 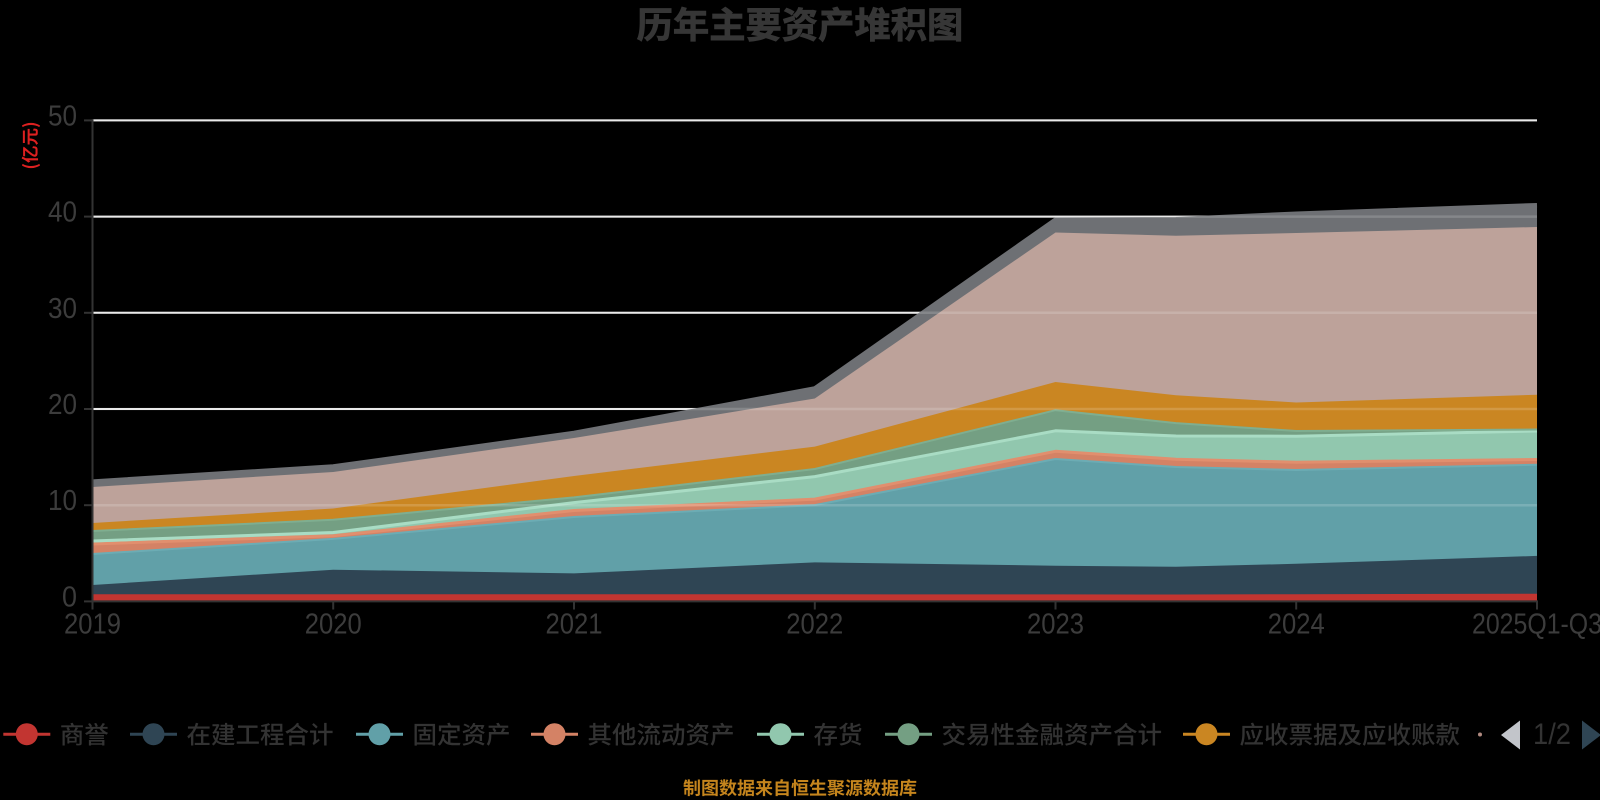 What do you see at coordinates (1055, 625) in the screenshot?
I see `svg-text: 2023` at bounding box center [1055, 625].